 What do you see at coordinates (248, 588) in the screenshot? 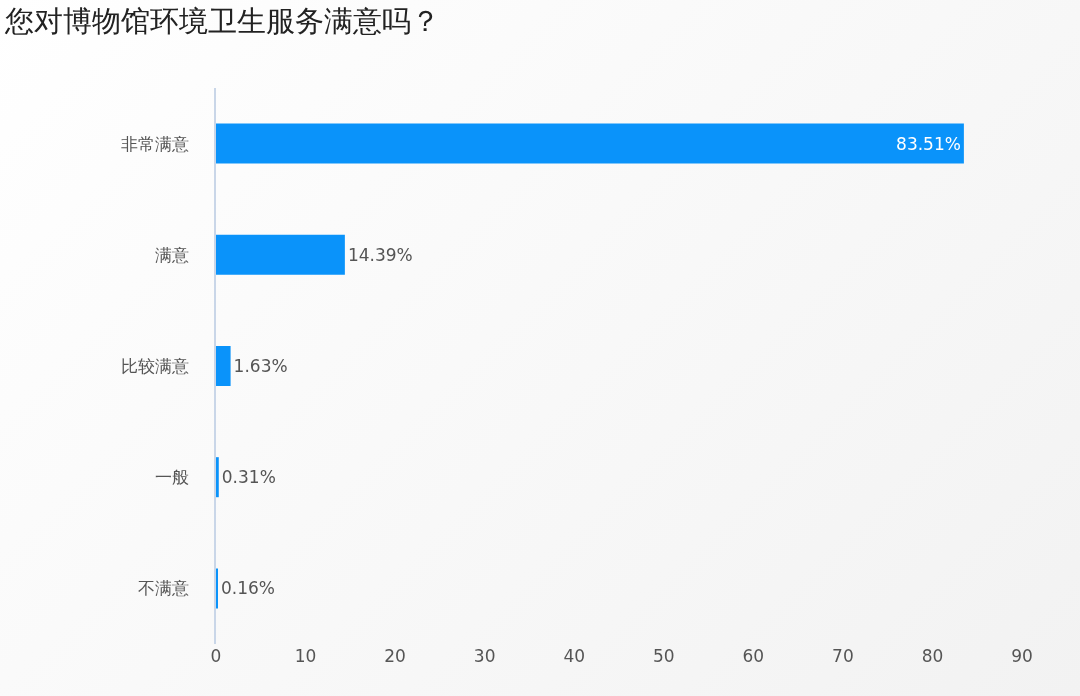
I see `data-label: 0.16%` at bounding box center [248, 588].